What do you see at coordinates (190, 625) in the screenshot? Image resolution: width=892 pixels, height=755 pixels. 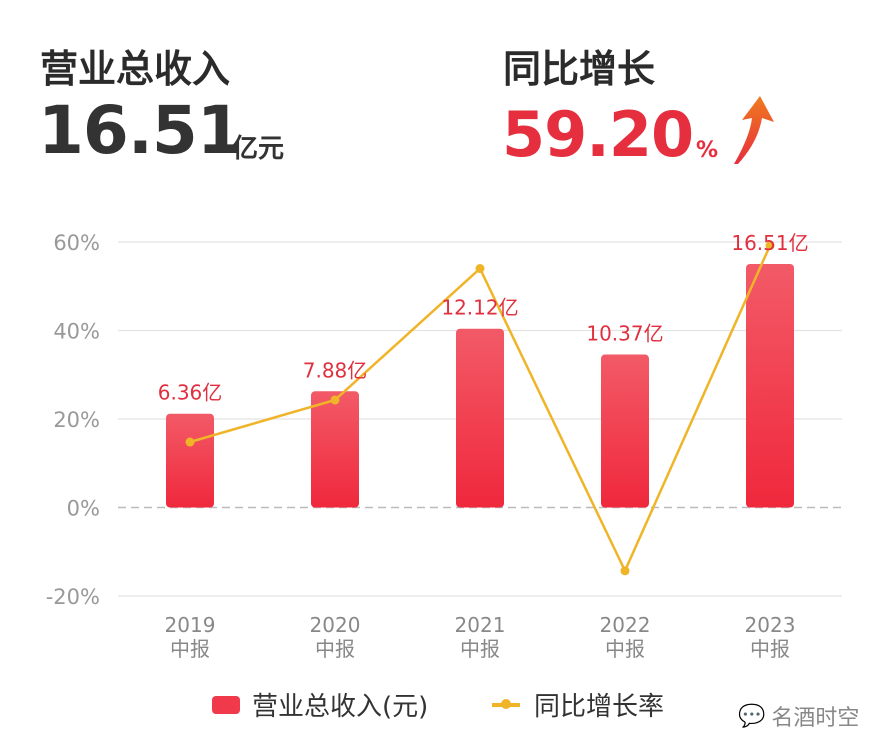 I see `x-tick-label: 2019` at bounding box center [190, 625].